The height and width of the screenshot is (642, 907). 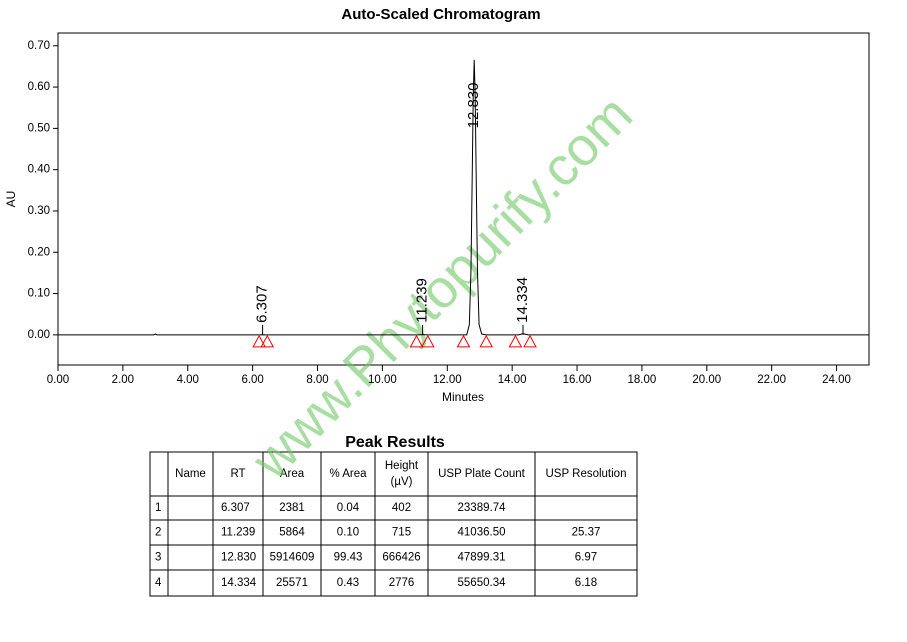 What do you see at coordinates (235, 508) in the screenshot?
I see `table-cell: 6.307` at bounding box center [235, 508].